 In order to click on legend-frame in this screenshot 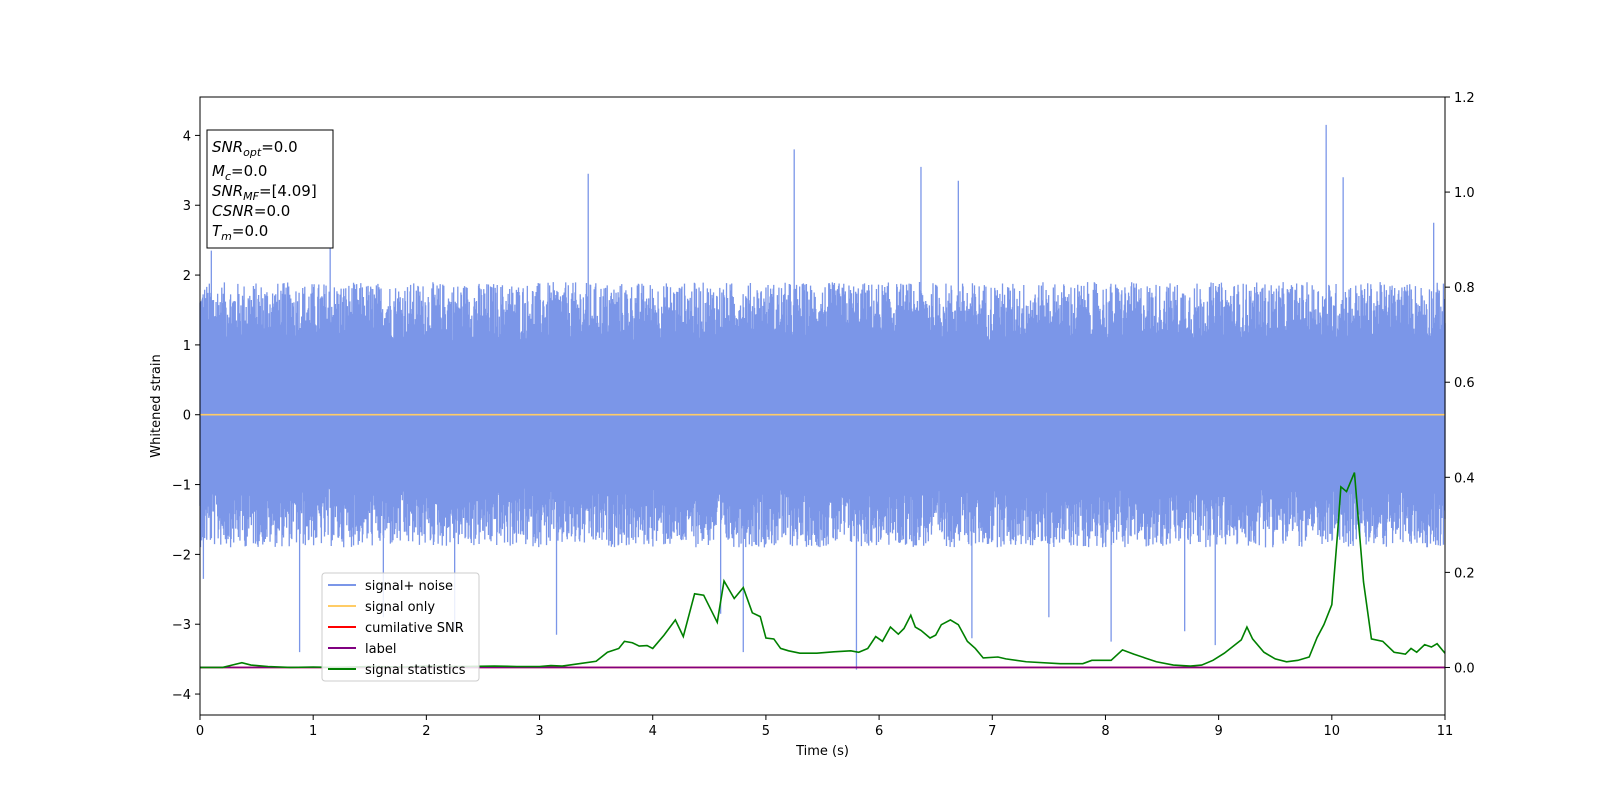, I will do `click(400, 627)`.